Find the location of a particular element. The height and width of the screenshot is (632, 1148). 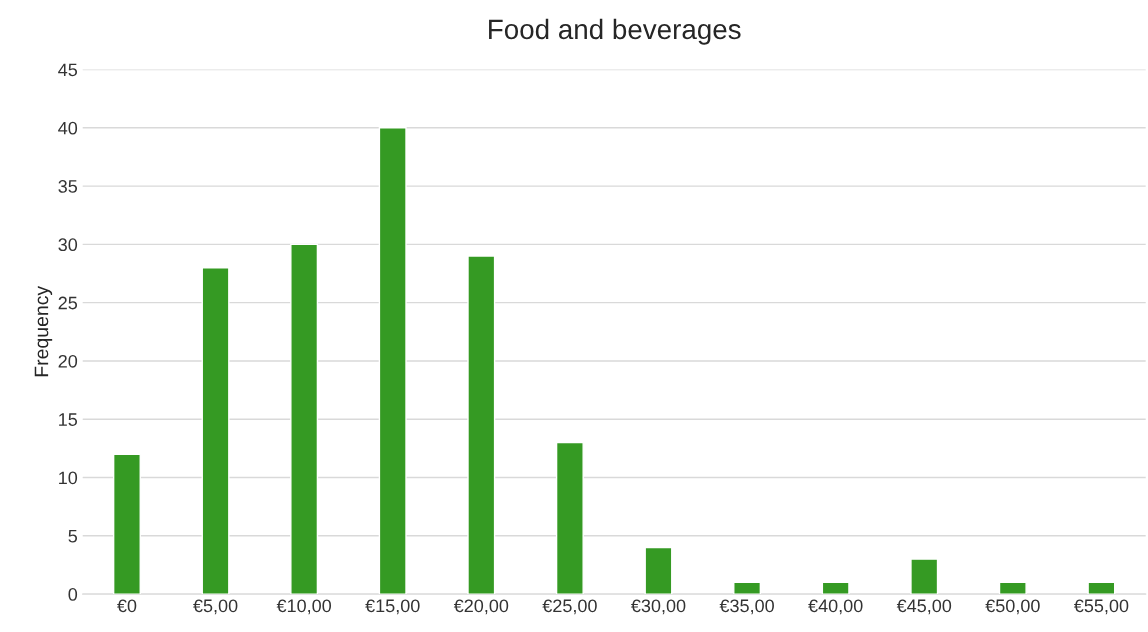

y-tick-label: 5 is located at coordinates (73, 536).